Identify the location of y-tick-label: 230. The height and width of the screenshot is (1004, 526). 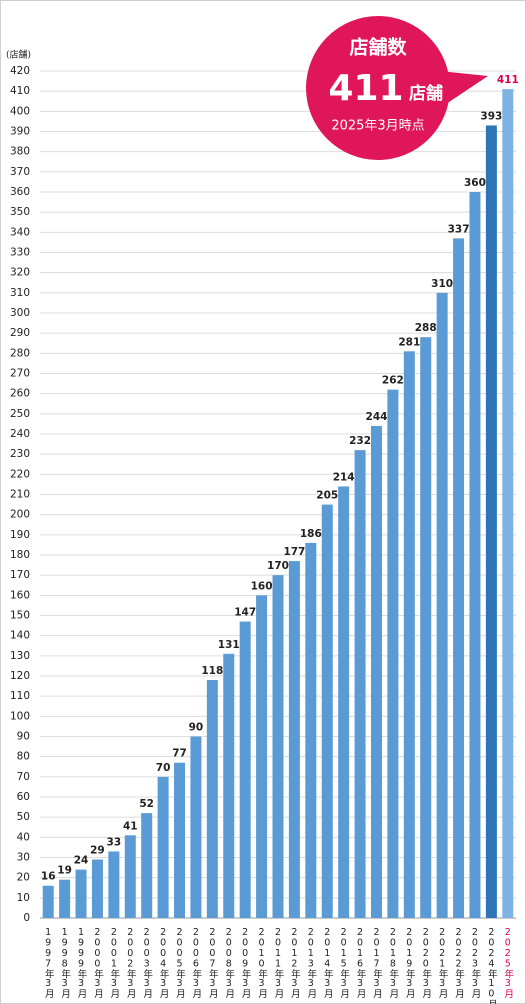
(20, 454).